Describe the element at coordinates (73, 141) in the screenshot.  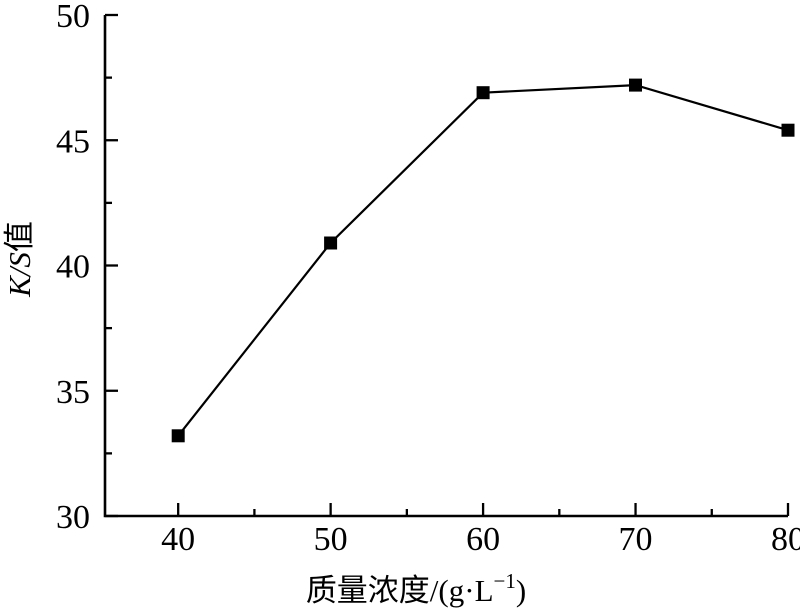
I see `y-axis-tick-label: 45` at that location.